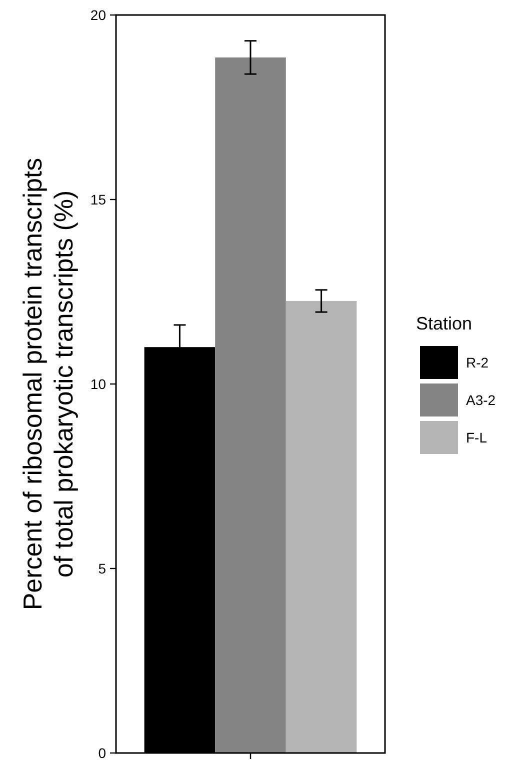 The height and width of the screenshot is (764, 512). What do you see at coordinates (481, 400) in the screenshot?
I see `legend-label: A3-2` at bounding box center [481, 400].